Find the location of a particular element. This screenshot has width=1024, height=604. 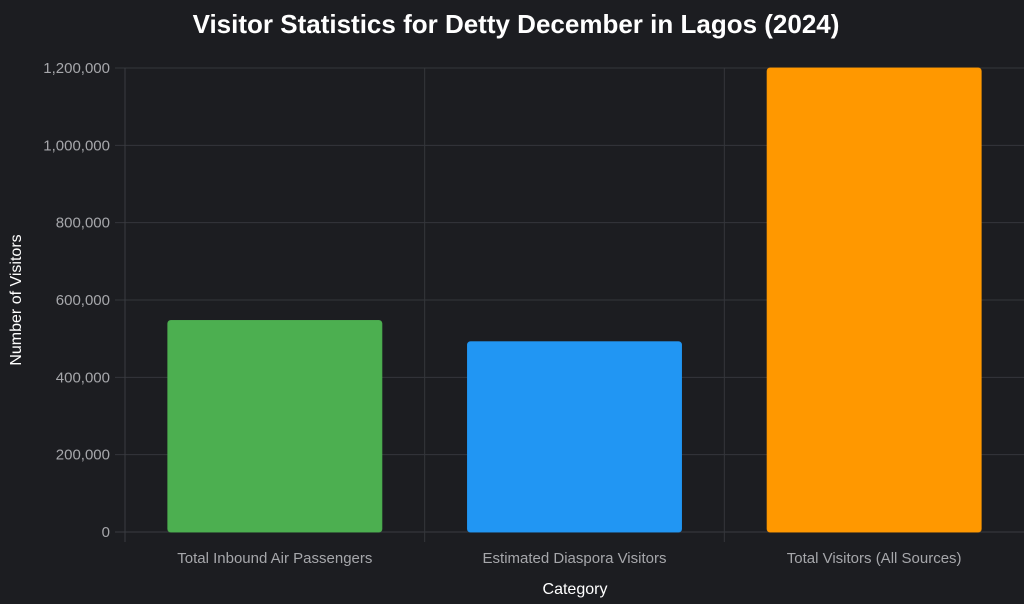

x-axis-label: Category is located at coordinates (575, 589).